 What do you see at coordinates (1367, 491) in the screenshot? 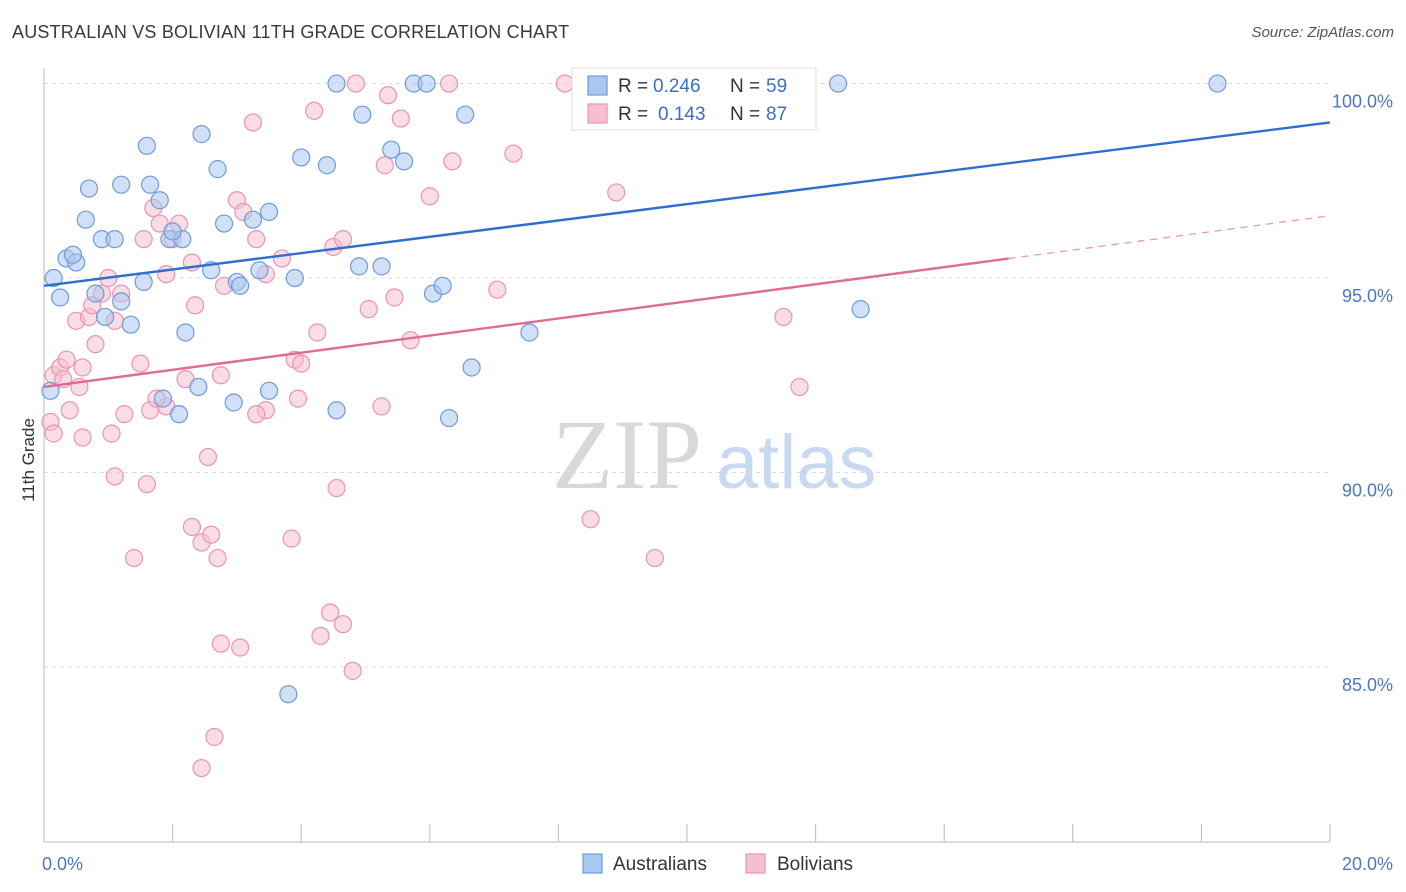
I see `y-tick-label-2: 90.0%` at bounding box center [1367, 491].